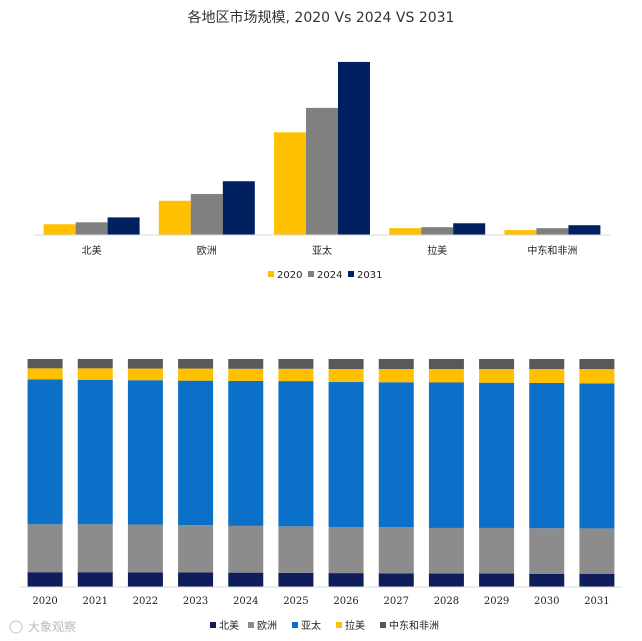 The image size is (642, 641). Describe the element at coordinates (246, 579) in the screenshot. I see `segment-北美-2024` at that location.